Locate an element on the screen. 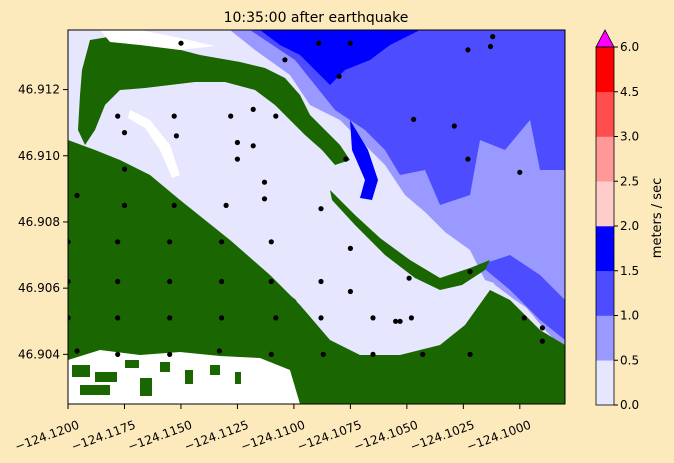 The image size is (674, 463). x-tick-label: −124.1200 is located at coordinates (47, 436).